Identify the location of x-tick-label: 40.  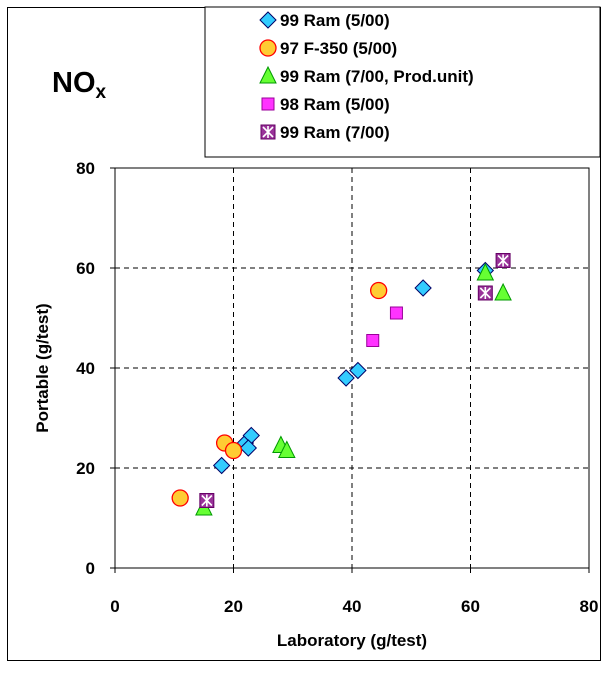
(352, 606).